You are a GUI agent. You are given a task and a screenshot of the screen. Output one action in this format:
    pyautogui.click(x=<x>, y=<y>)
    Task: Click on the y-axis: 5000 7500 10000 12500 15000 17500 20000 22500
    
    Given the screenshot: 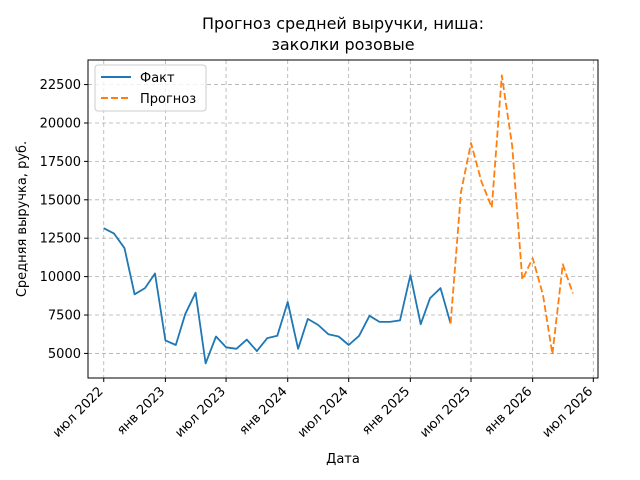 What is the action you would take?
    pyautogui.click(x=64, y=220)
    